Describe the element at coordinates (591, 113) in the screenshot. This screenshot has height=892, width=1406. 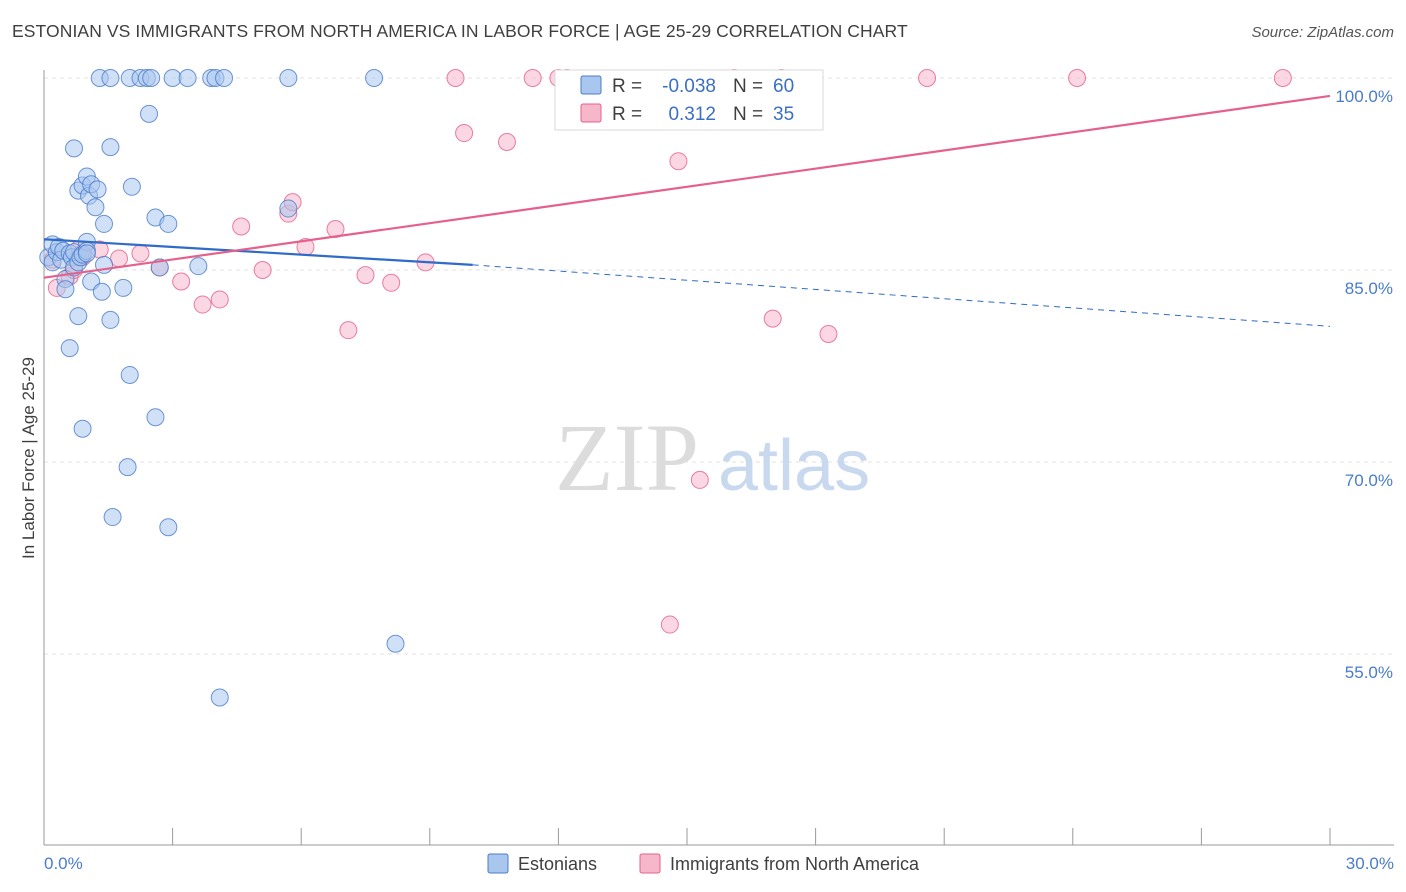
I see `legend-swatch-pink` at that location.